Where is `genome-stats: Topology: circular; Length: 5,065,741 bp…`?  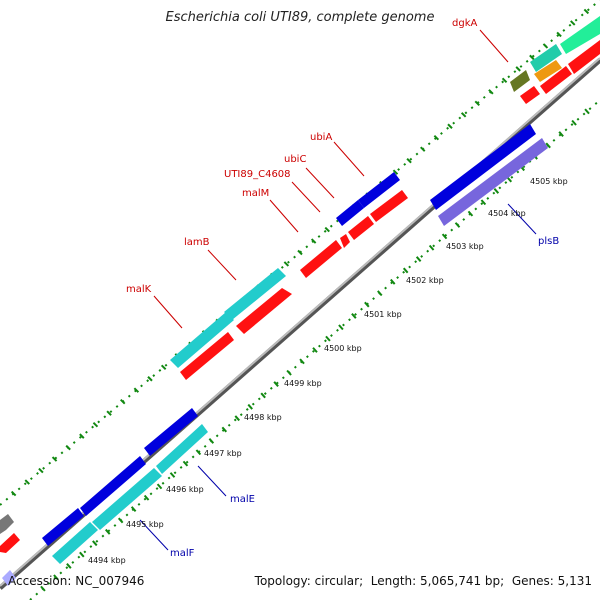 genome-stats: Topology: circular; Length: 5,065,741 bp… is located at coordinates (423, 581).